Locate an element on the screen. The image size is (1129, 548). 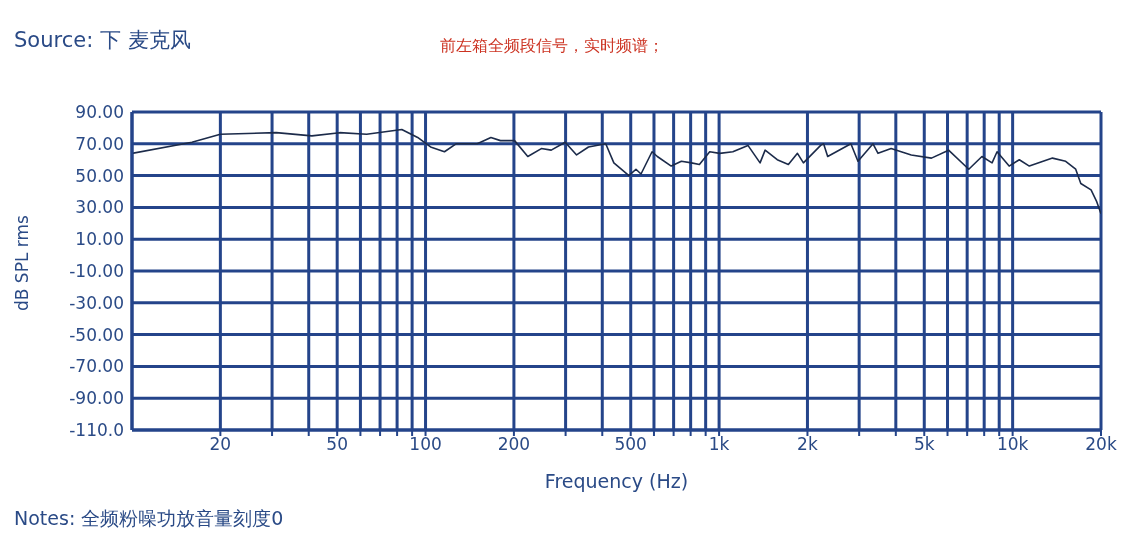
y-tick-label: 30.00 is located at coordinates (99, 207).